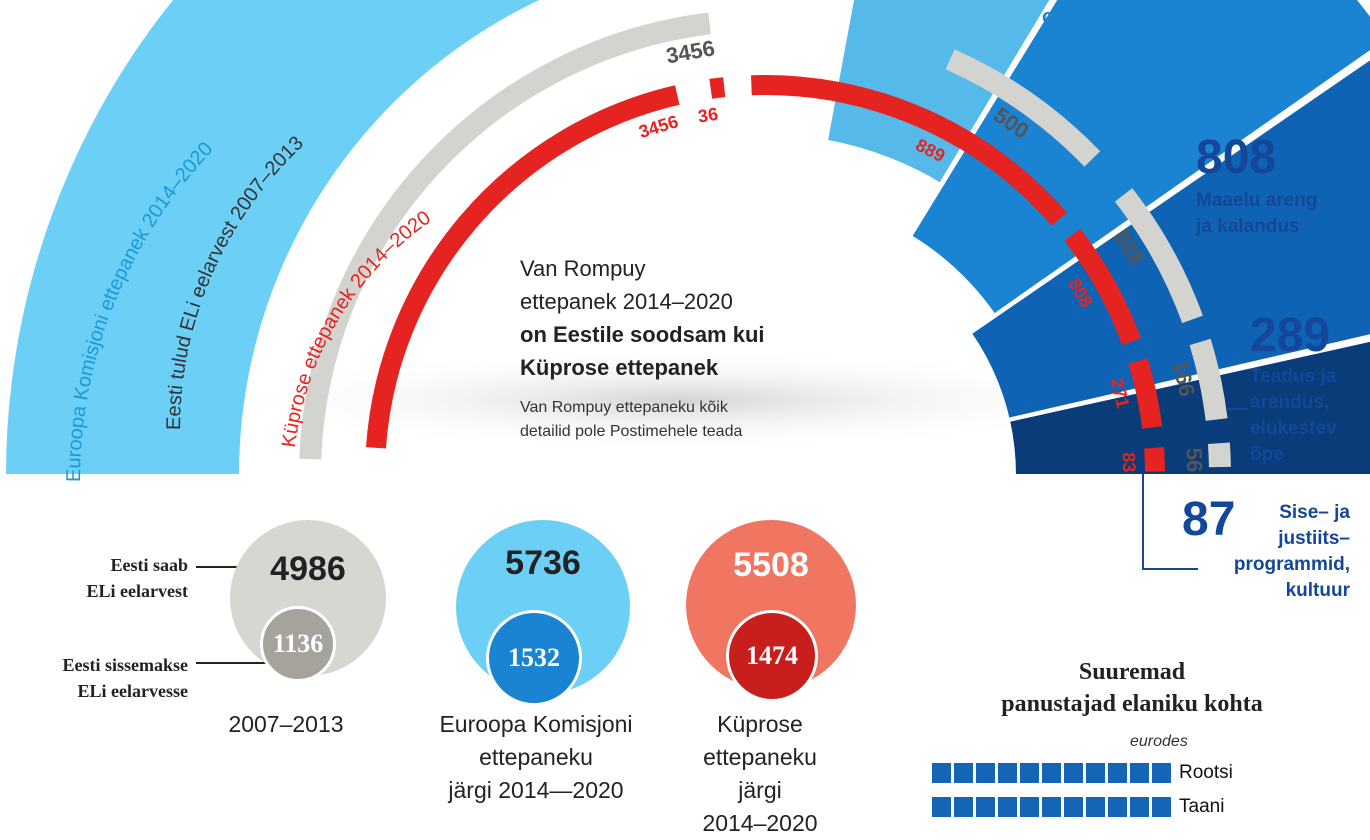 This screenshot has width=1370, height=840. Describe the element at coordinates (760, 773) in the screenshot. I see `caption-cyprus: Küprose ettepaneku järgi 2014–2020` at that location.